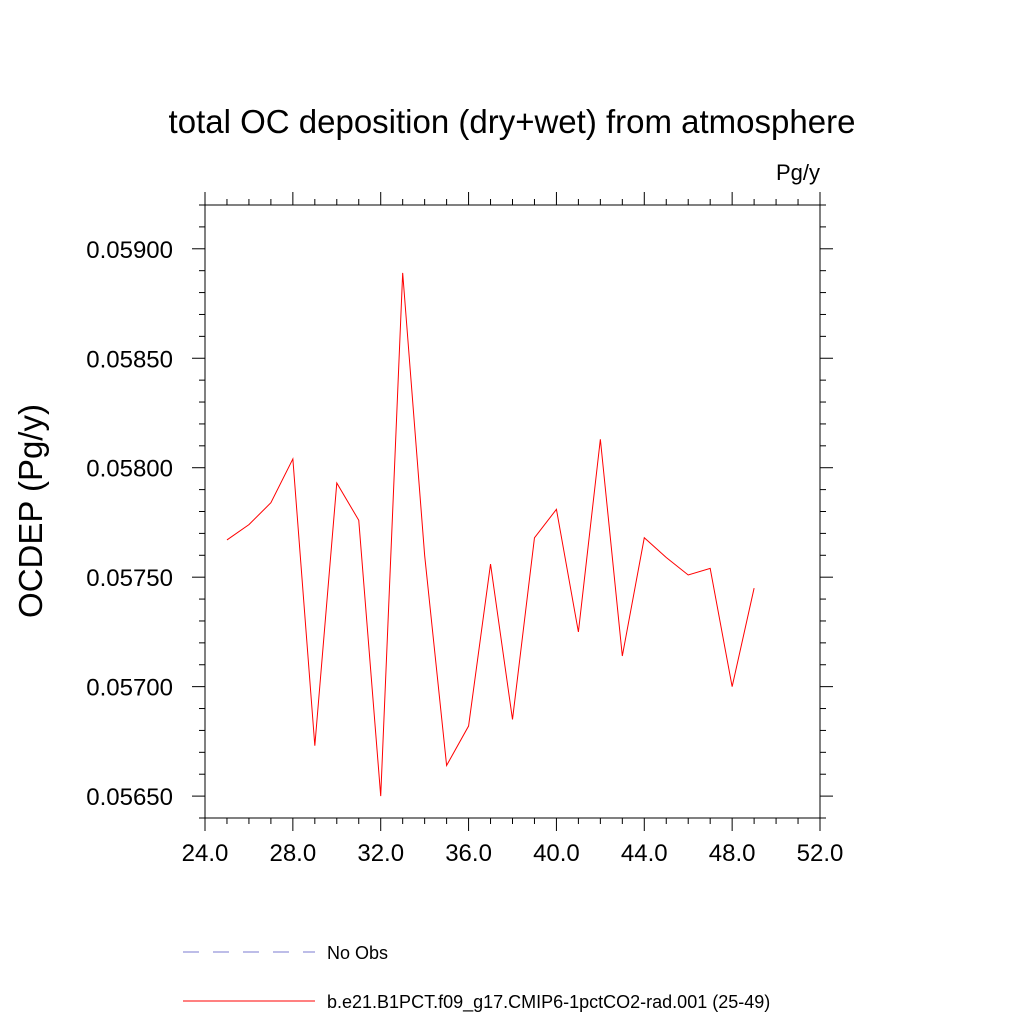 The height and width of the screenshot is (1024, 1024). I want to click on y-tick-label: 0.05850, so click(129, 359).